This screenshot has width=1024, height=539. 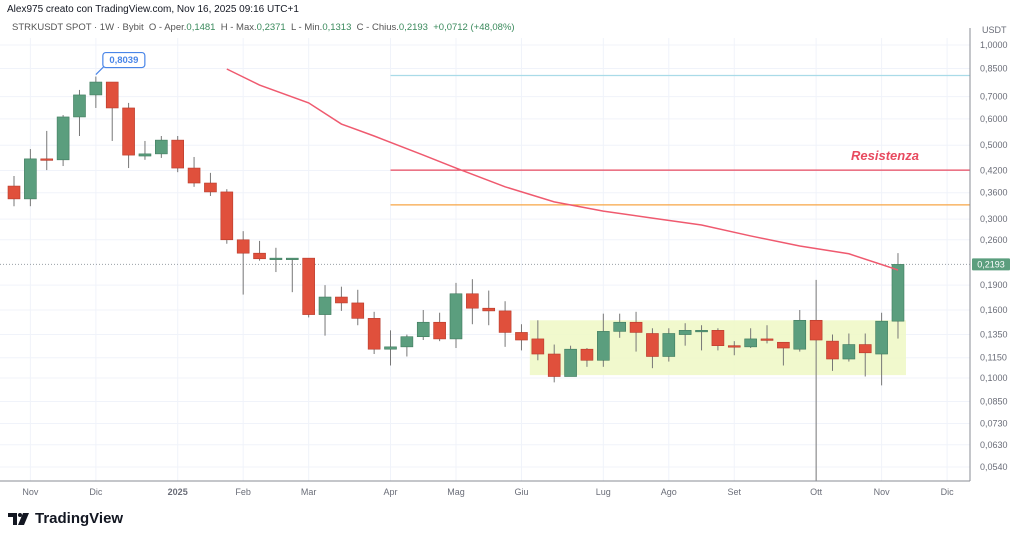 I want to click on x-tick-label: Apr, so click(x=391, y=492).